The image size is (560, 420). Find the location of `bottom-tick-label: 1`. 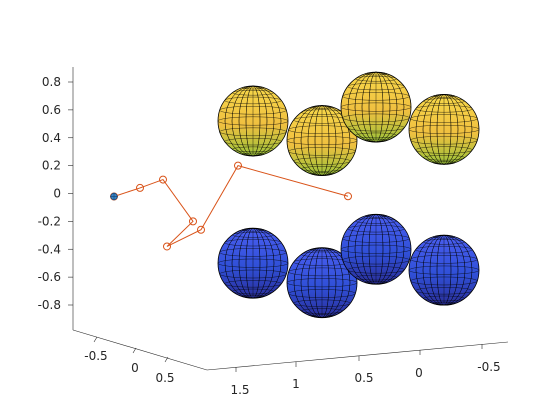

bottom-tick-label: 1 is located at coordinates (296, 384).